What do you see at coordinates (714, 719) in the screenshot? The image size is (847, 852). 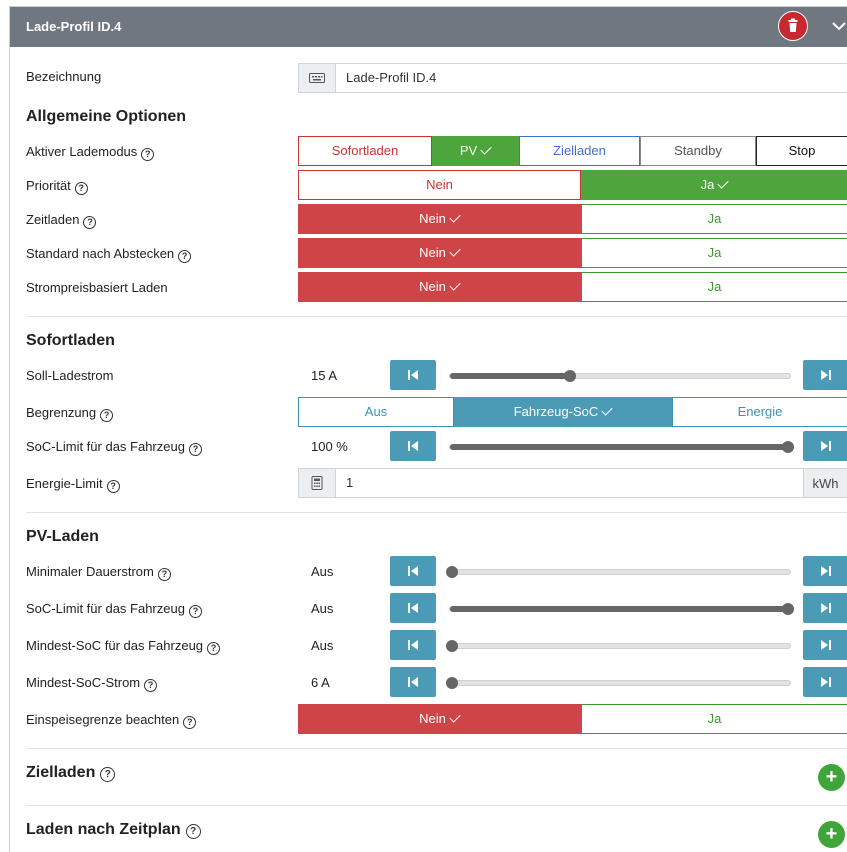 I see `einspeise-ja-button: Ja` at bounding box center [714, 719].